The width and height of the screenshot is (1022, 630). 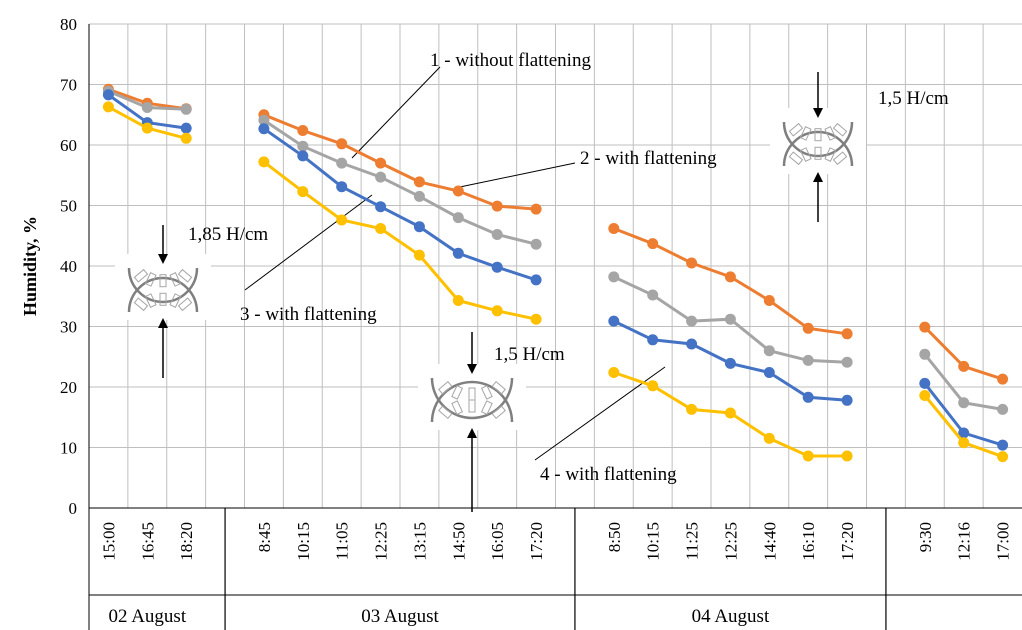 I want to click on x-tick-label: 16:10, so click(x=808, y=541).